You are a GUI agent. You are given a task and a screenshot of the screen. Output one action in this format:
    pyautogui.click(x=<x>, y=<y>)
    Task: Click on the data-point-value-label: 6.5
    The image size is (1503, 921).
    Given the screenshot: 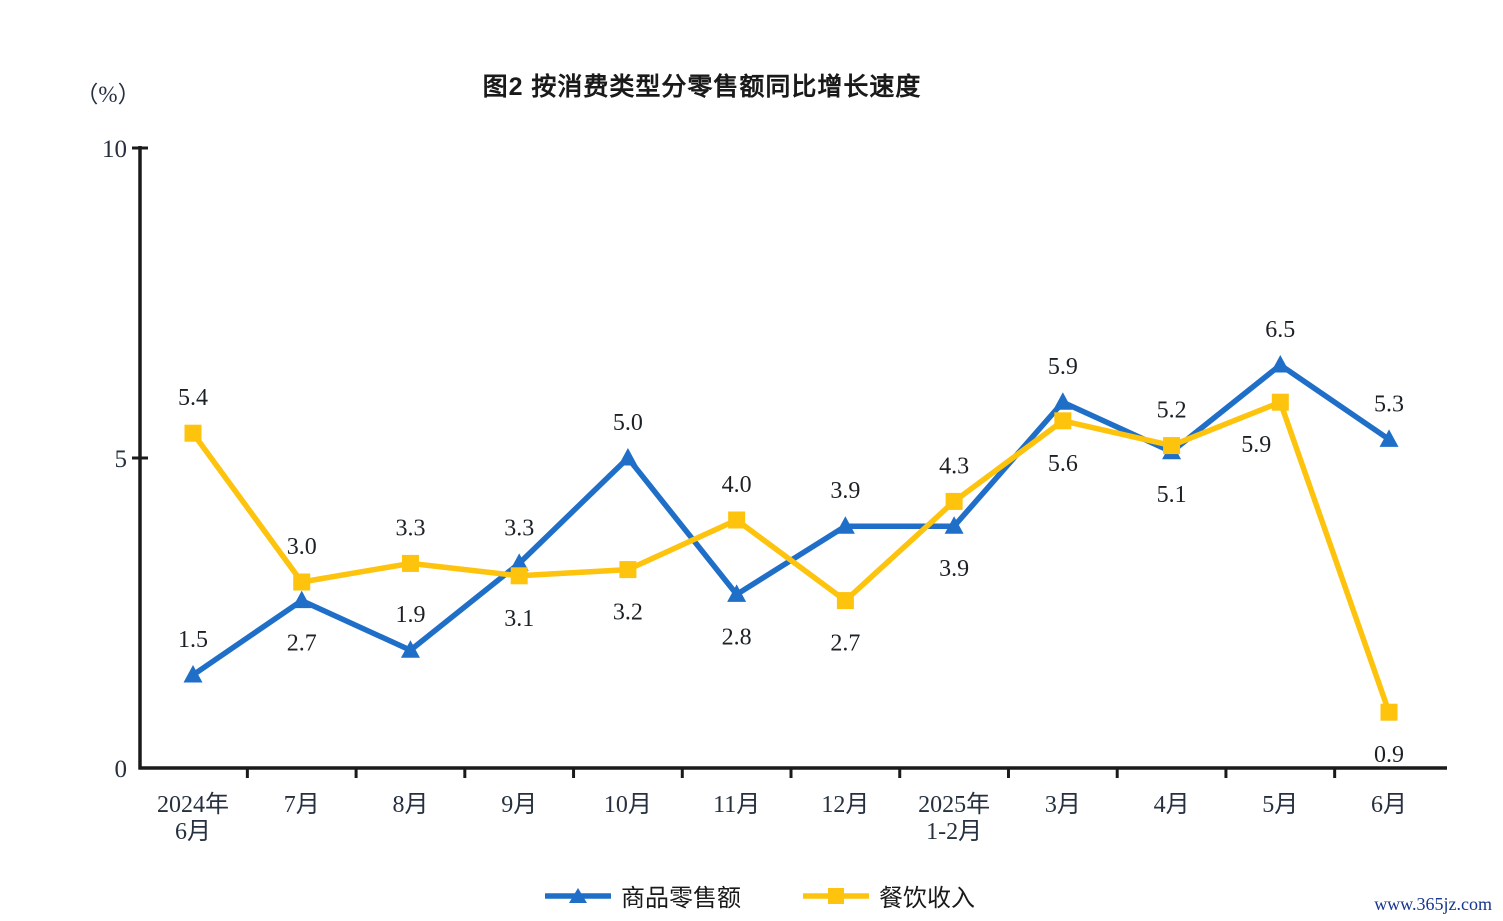 What is the action you would take?
    pyautogui.click(x=1280, y=330)
    